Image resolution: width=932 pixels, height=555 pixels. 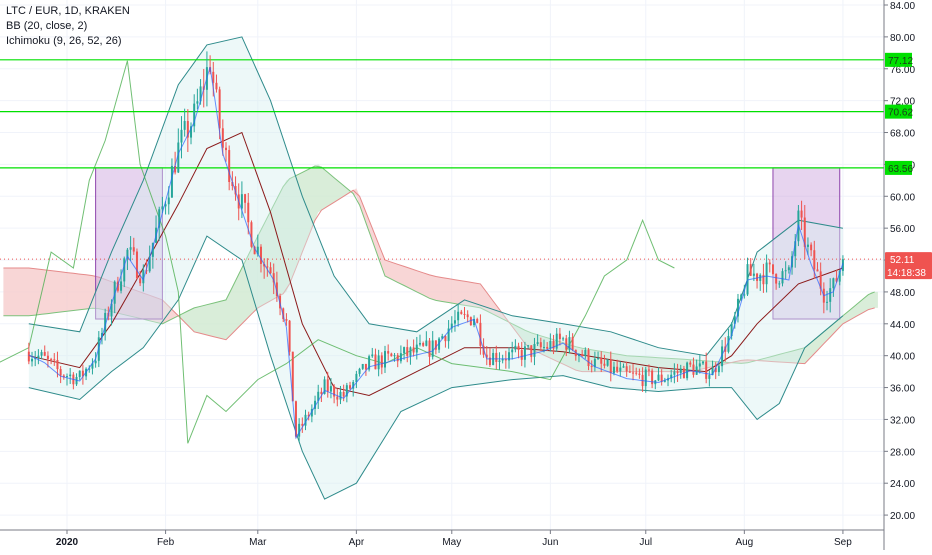 I want to click on y-tick-label: 68.00, so click(x=902, y=134).